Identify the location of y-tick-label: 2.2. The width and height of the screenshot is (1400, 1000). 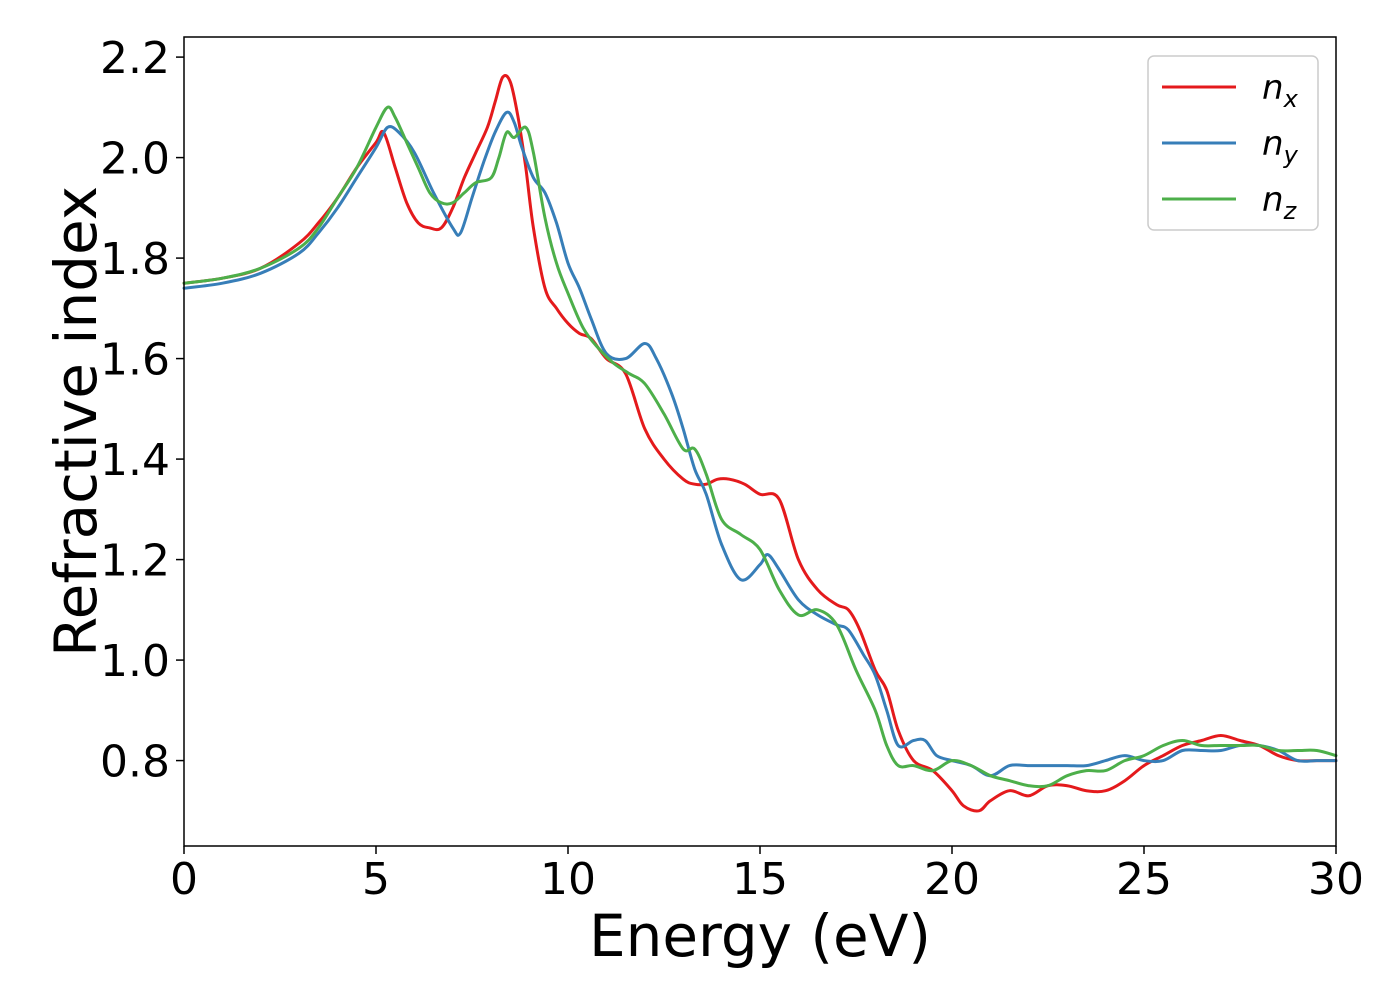
(135, 58).